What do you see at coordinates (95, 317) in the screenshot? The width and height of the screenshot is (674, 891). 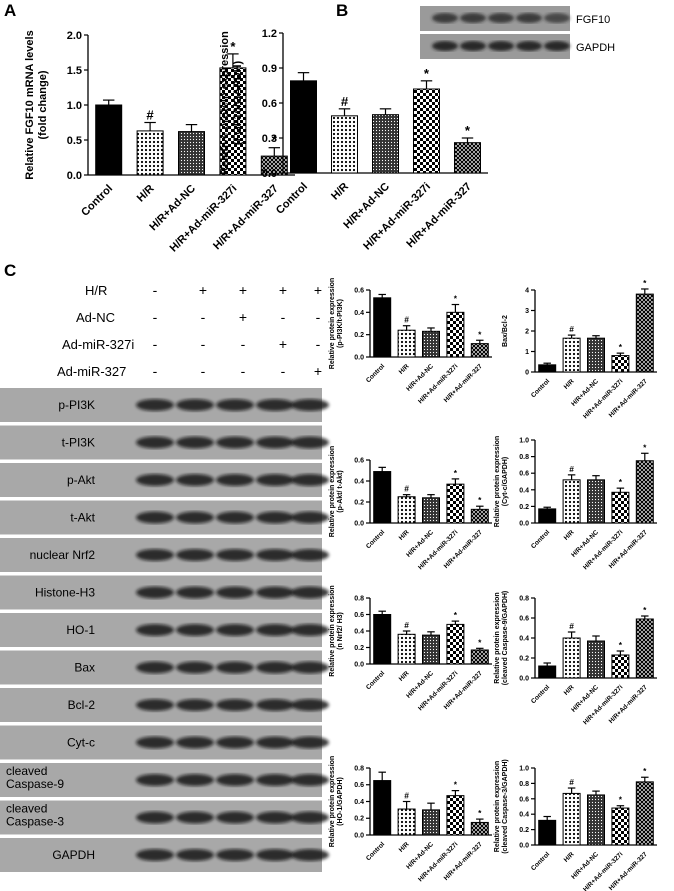 I see `treatment-label: Ad-NC` at bounding box center [95, 317].